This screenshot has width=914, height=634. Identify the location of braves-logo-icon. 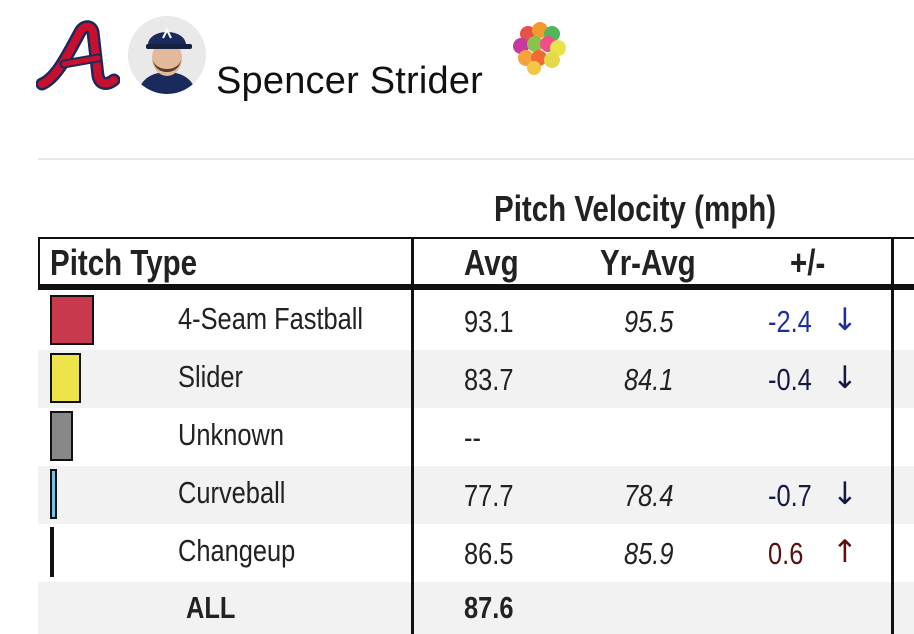
(78, 58).